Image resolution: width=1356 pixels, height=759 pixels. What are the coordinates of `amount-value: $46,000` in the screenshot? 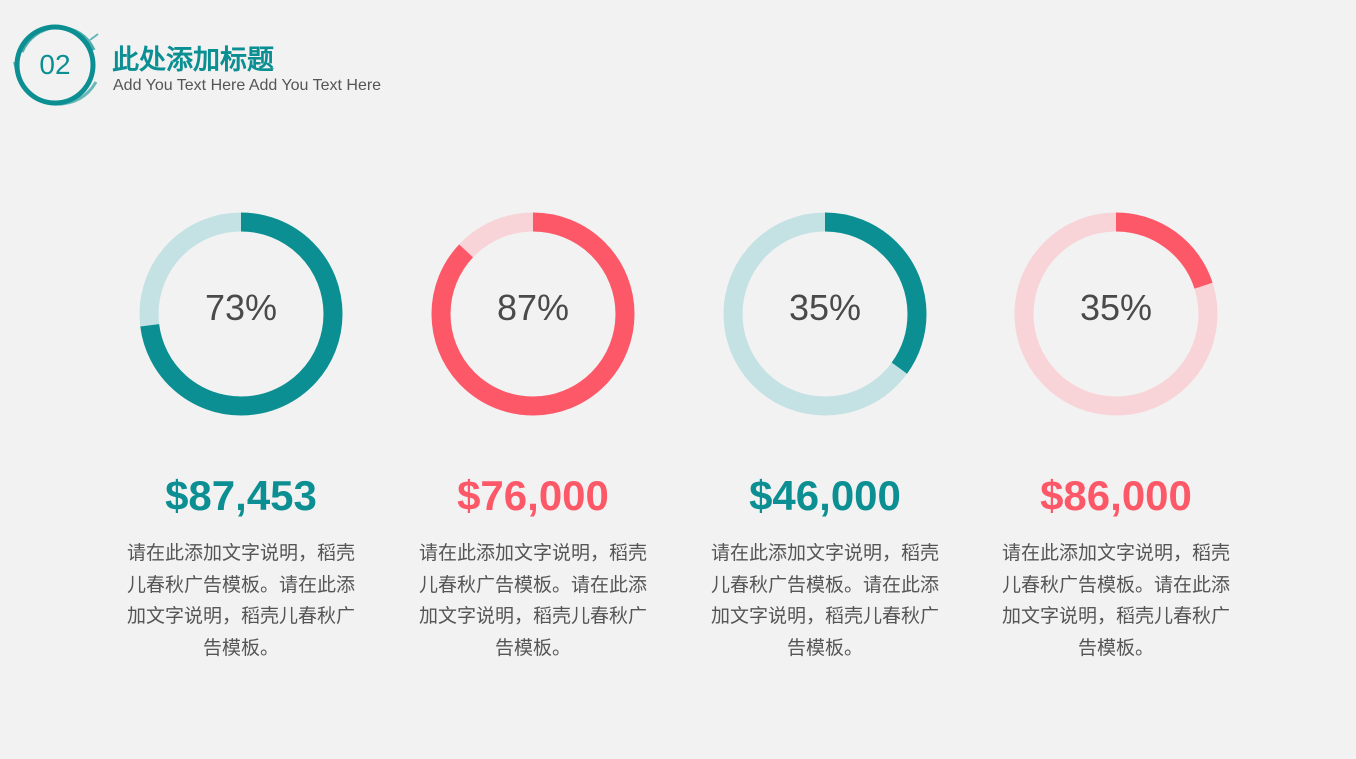 It's located at (825, 495).